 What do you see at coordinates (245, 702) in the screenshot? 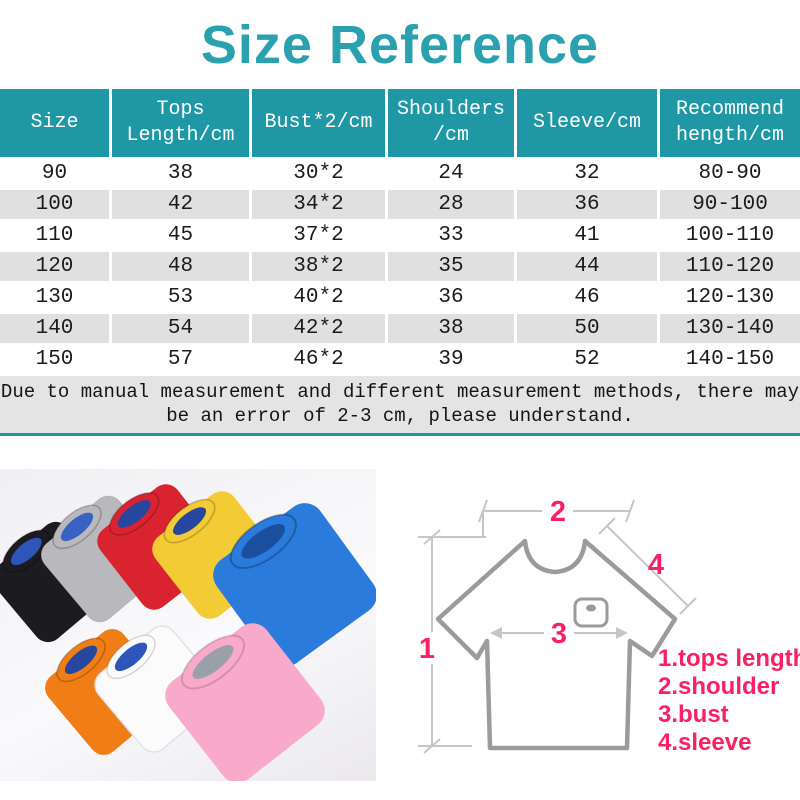
I see `folded-shirt-pink` at bounding box center [245, 702].